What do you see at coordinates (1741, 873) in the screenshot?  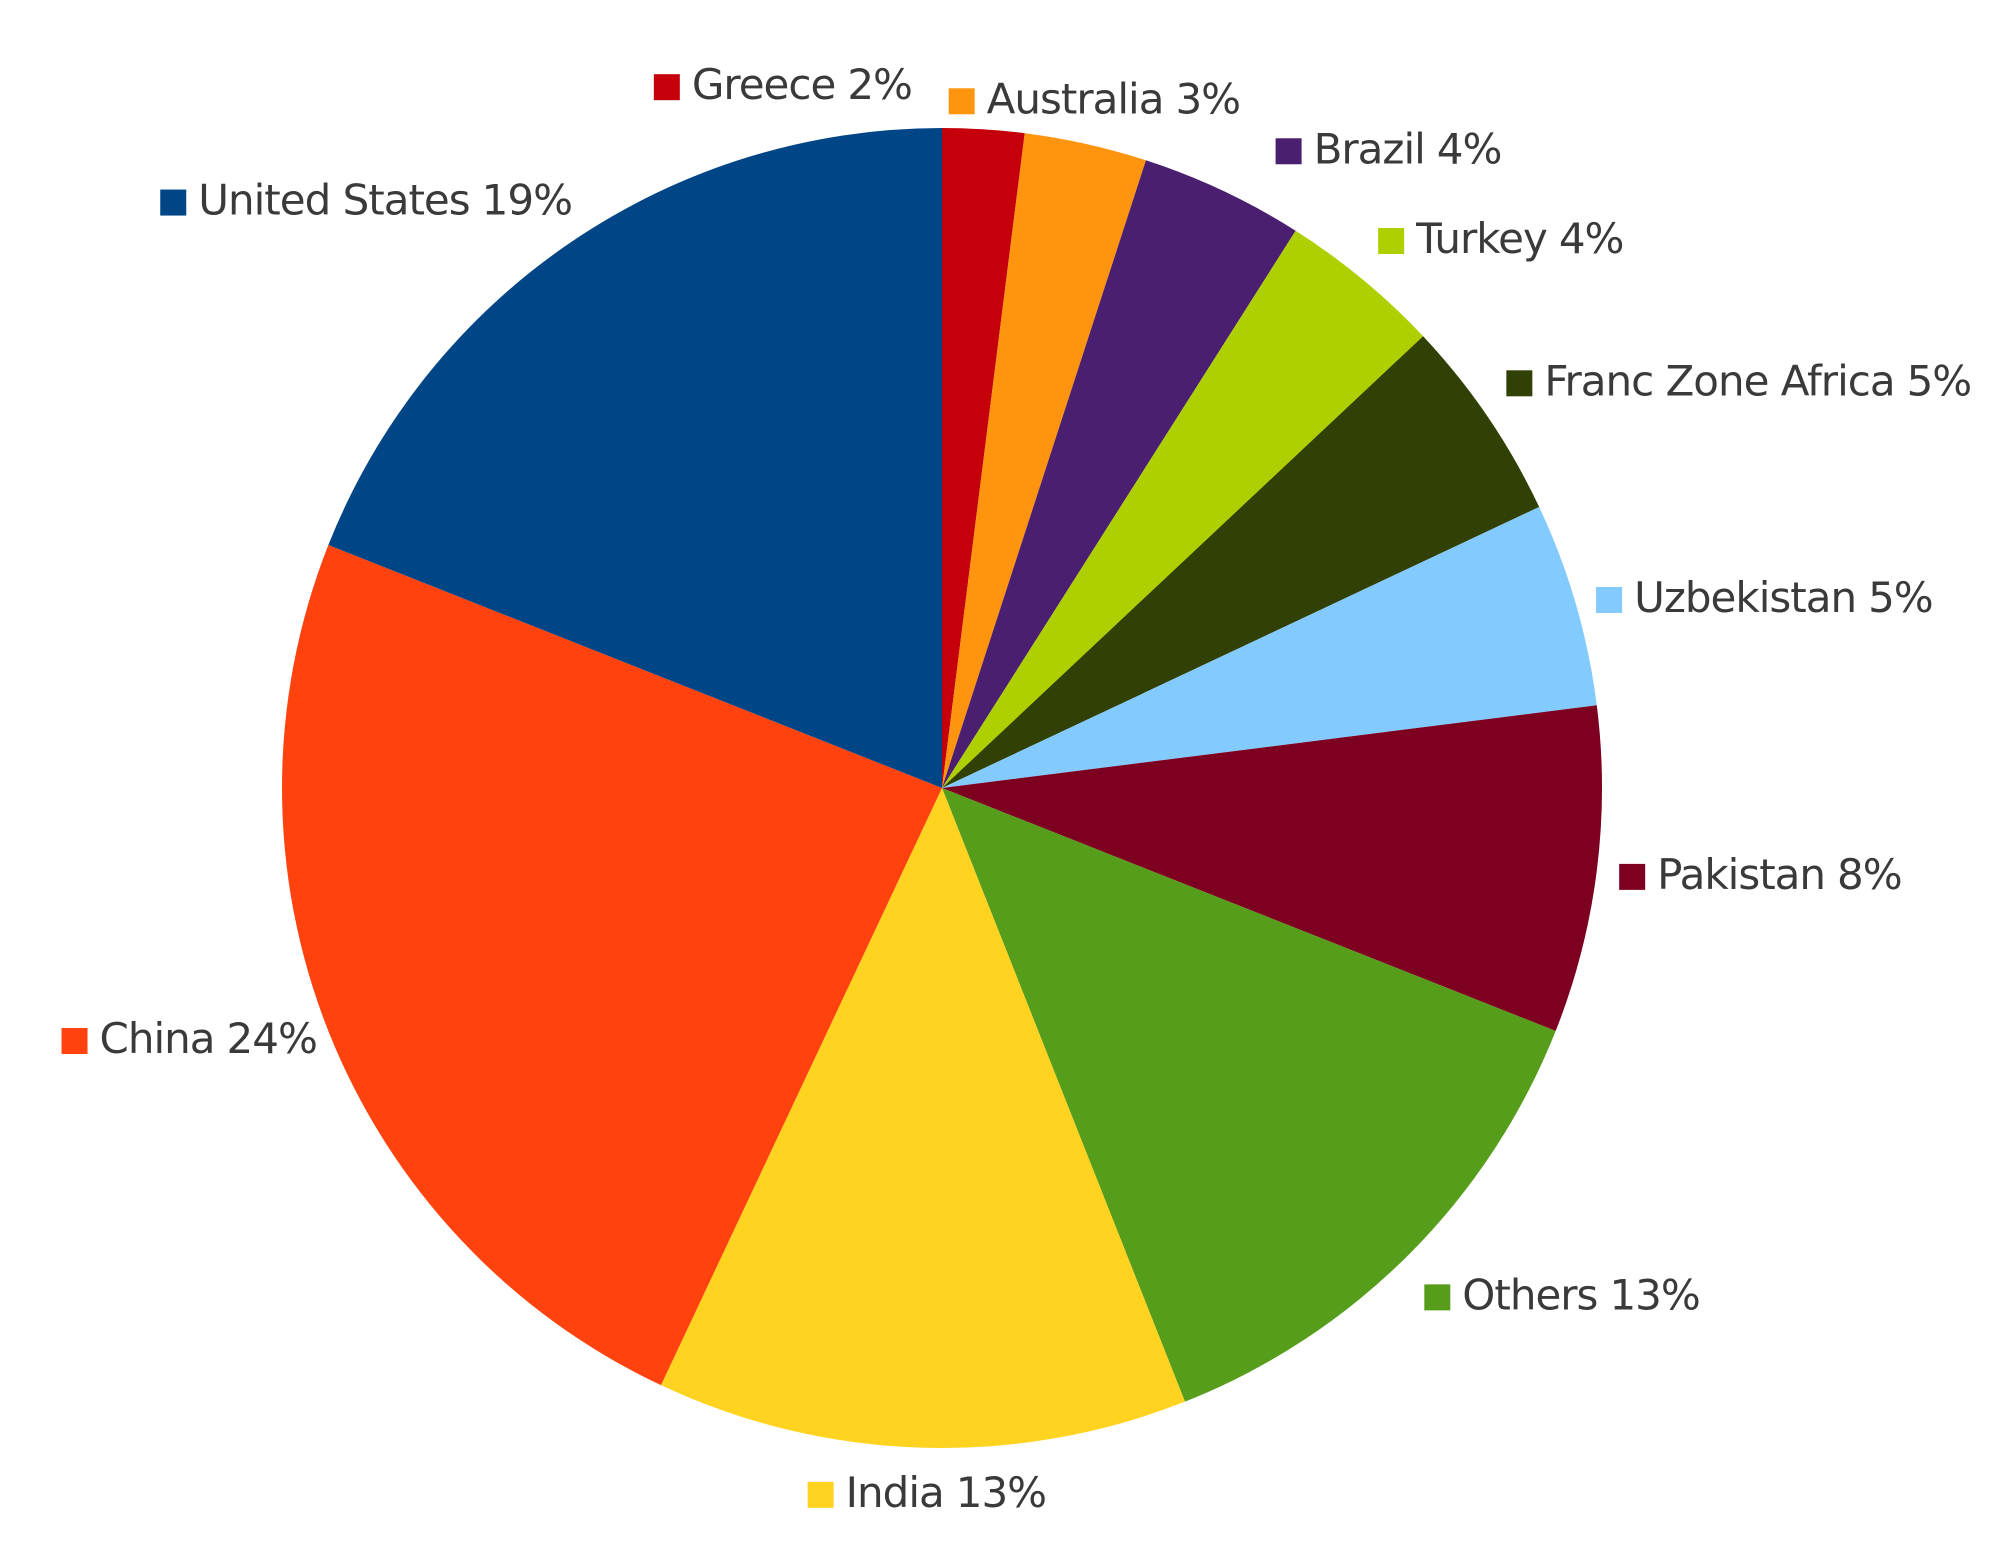 I see `slice-label-name: Pakistan` at bounding box center [1741, 873].